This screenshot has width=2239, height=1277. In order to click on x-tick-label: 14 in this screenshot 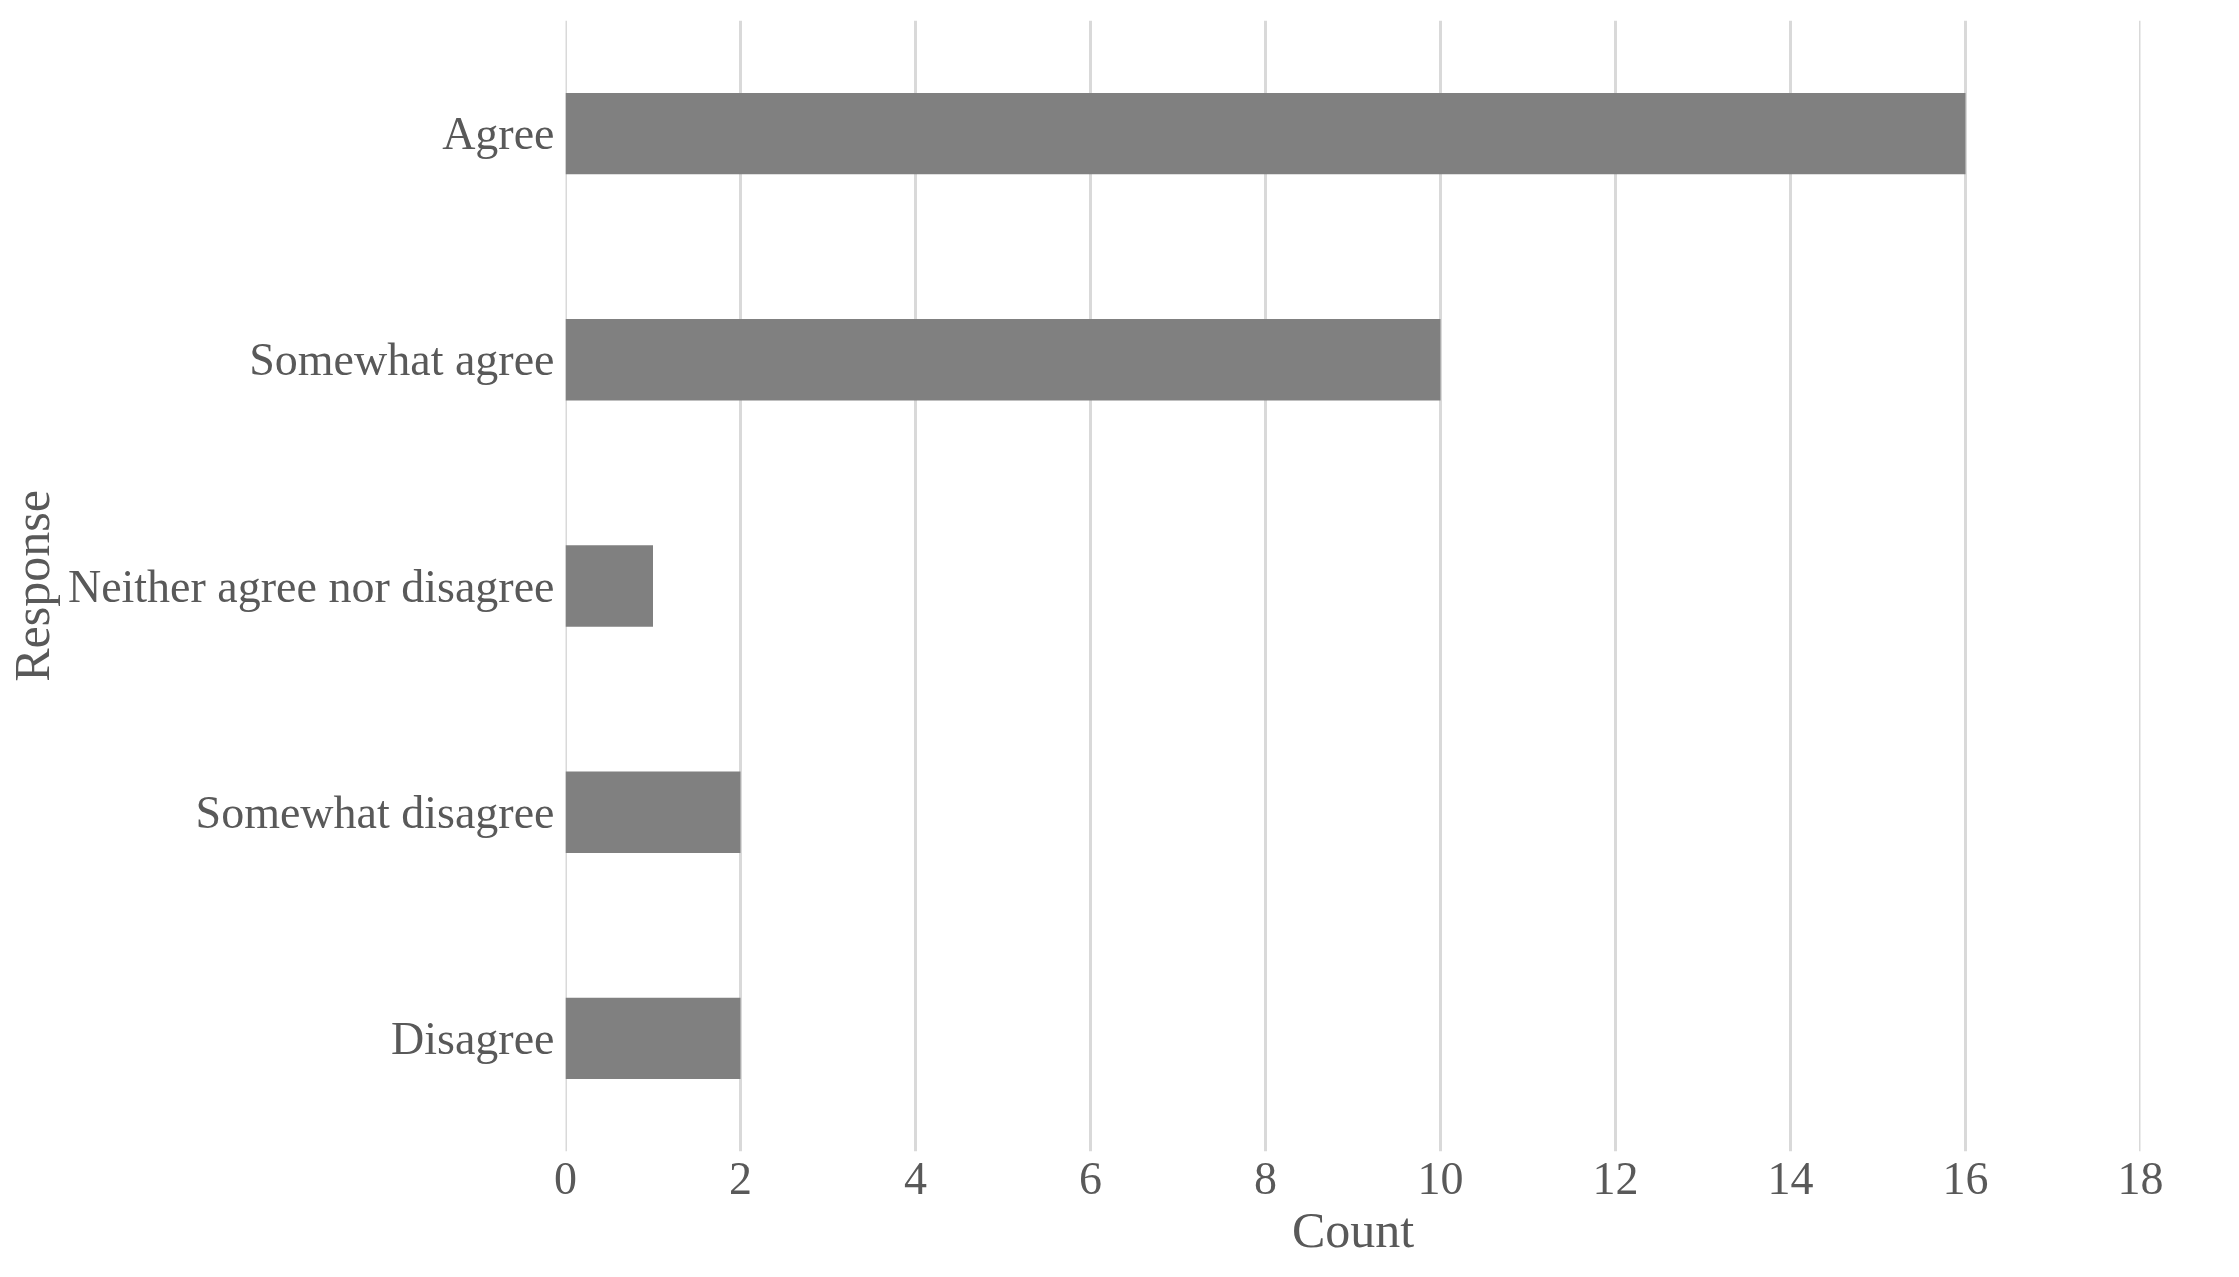, I will do `click(1790, 1178)`.